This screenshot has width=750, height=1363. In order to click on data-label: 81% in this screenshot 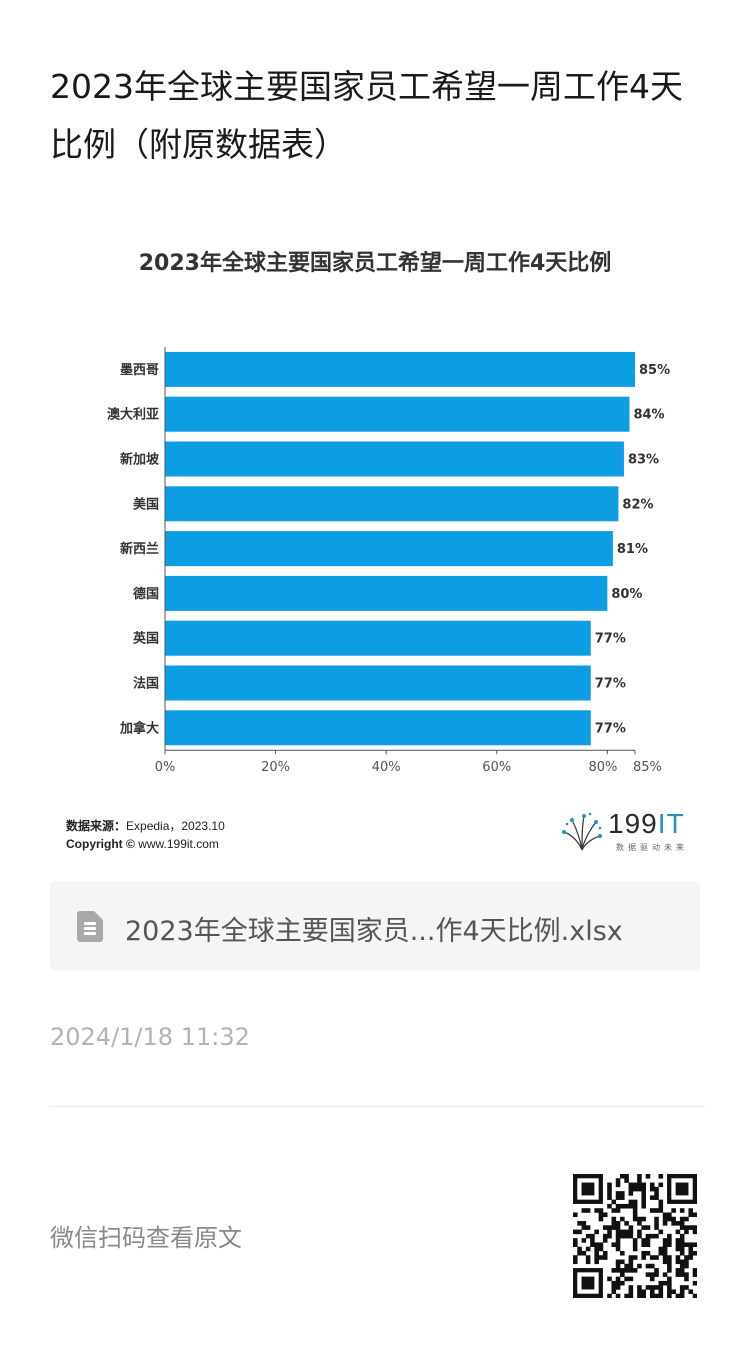, I will do `click(632, 549)`.